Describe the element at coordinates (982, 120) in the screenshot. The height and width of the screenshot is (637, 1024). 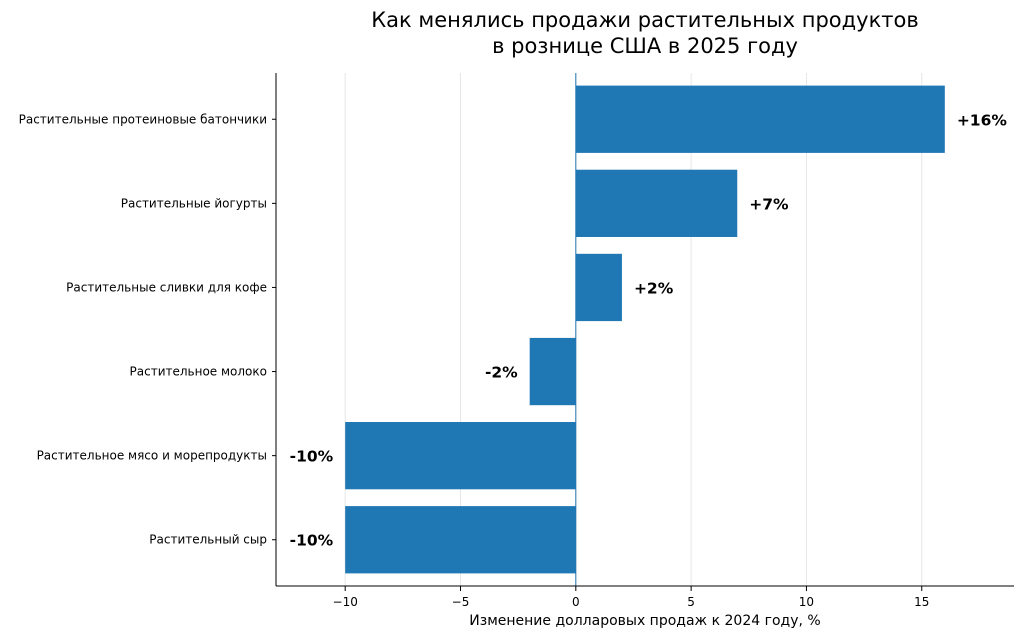
I see `data-label-0: +16%` at that location.